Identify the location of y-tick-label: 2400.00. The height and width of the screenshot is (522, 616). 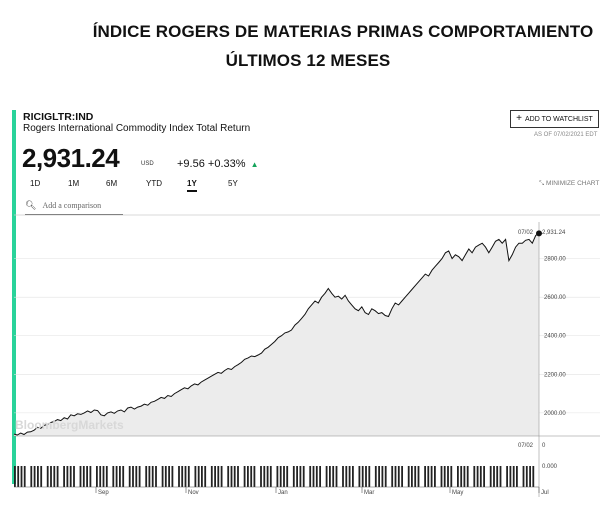
(555, 337).